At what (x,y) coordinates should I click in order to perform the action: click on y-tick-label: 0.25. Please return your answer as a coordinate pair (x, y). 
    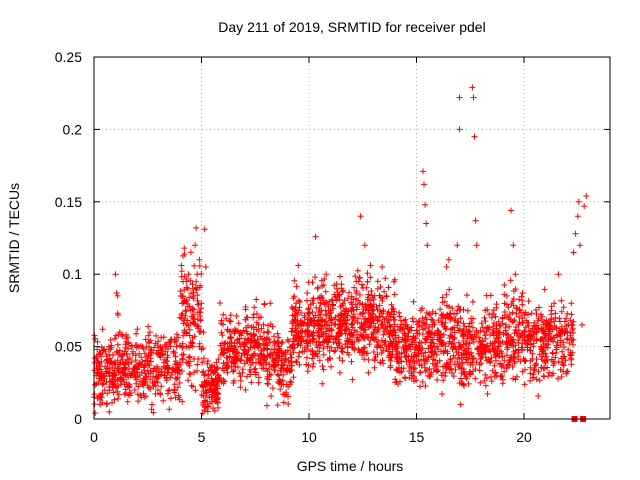
    Looking at the image, I should click on (68, 57).